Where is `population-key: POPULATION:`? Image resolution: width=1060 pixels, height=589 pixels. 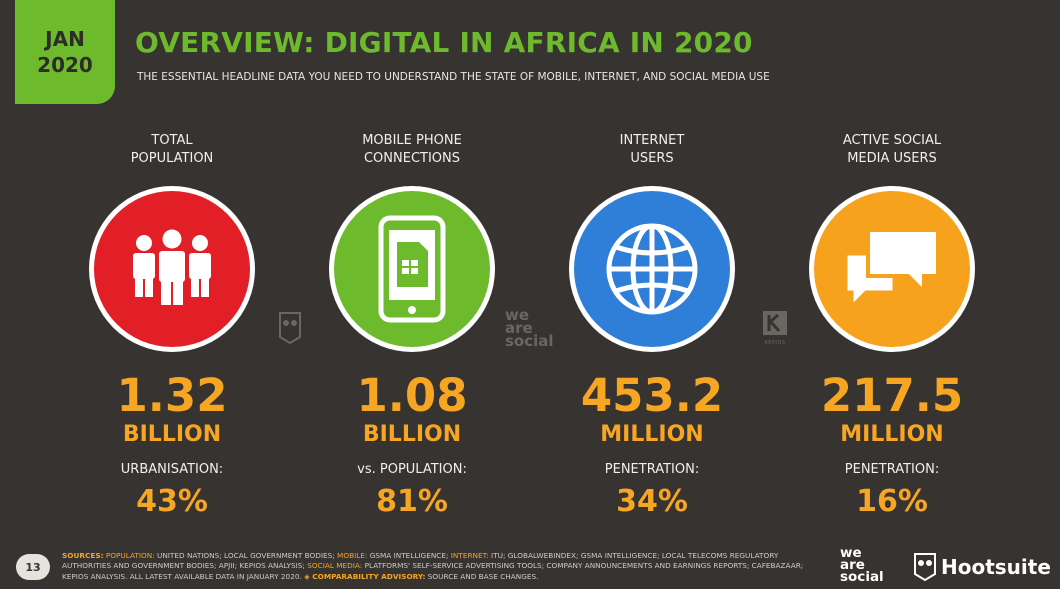
population-key: POPULATION: is located at coordinates (130, 555).